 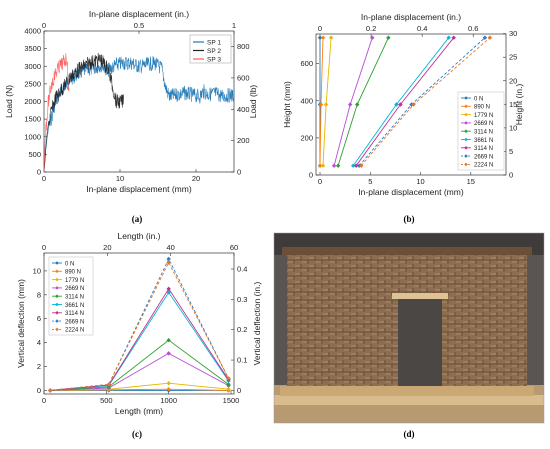 What do you see at coordinates (242, 360) in the screenshot?
I see `y2-tick-label: 0.1` at bounding box center [242, 360].